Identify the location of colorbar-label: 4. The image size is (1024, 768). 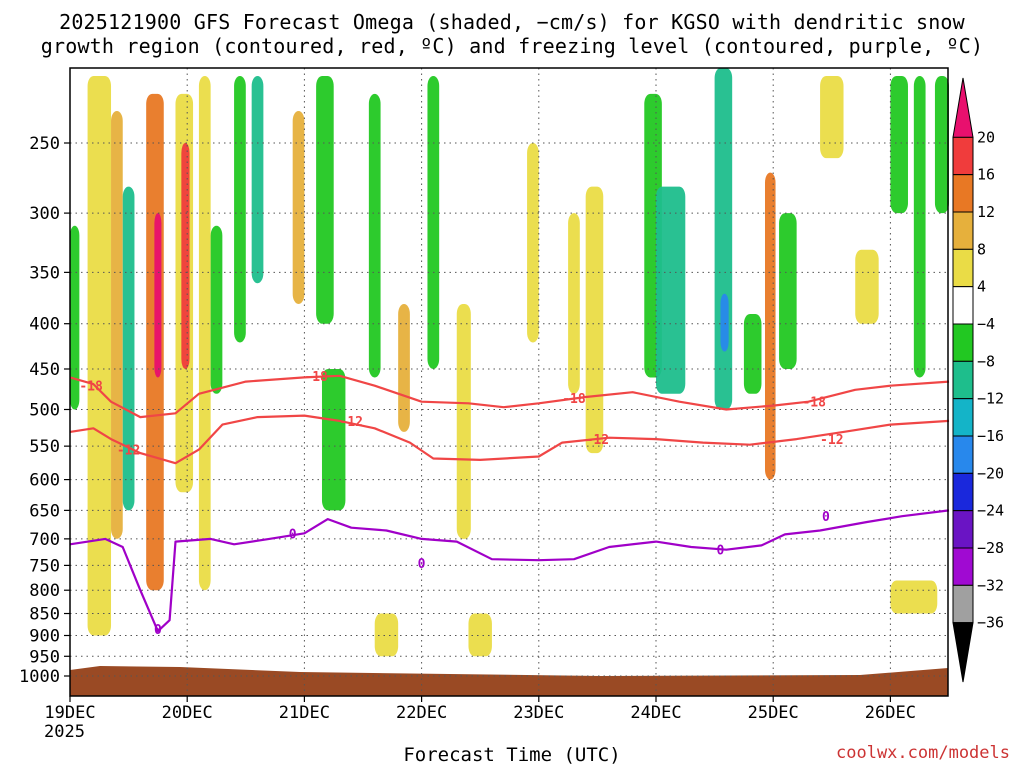
(981, 287).